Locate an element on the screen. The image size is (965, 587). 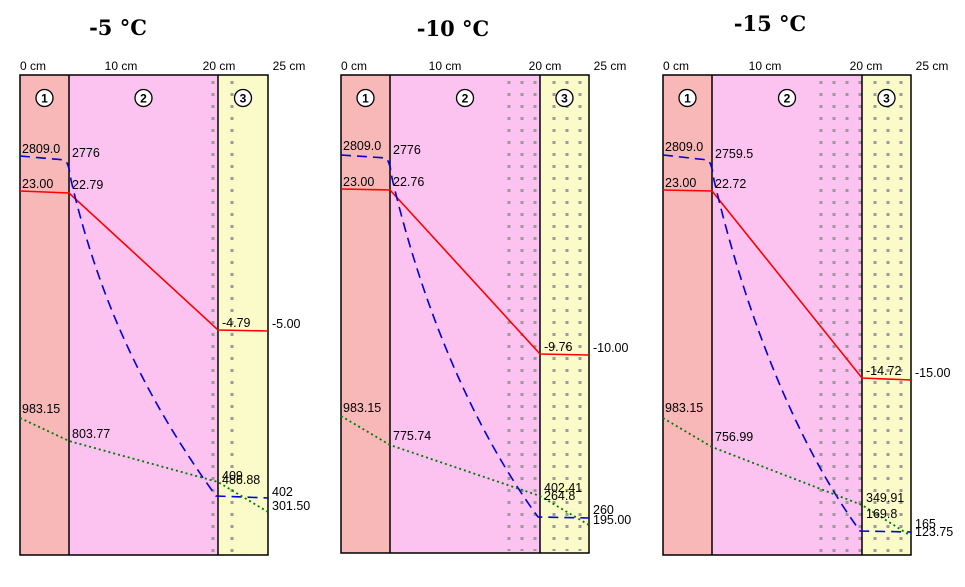
temperature-interface-12-label: 22.72 is located at coordinates (730, 184).